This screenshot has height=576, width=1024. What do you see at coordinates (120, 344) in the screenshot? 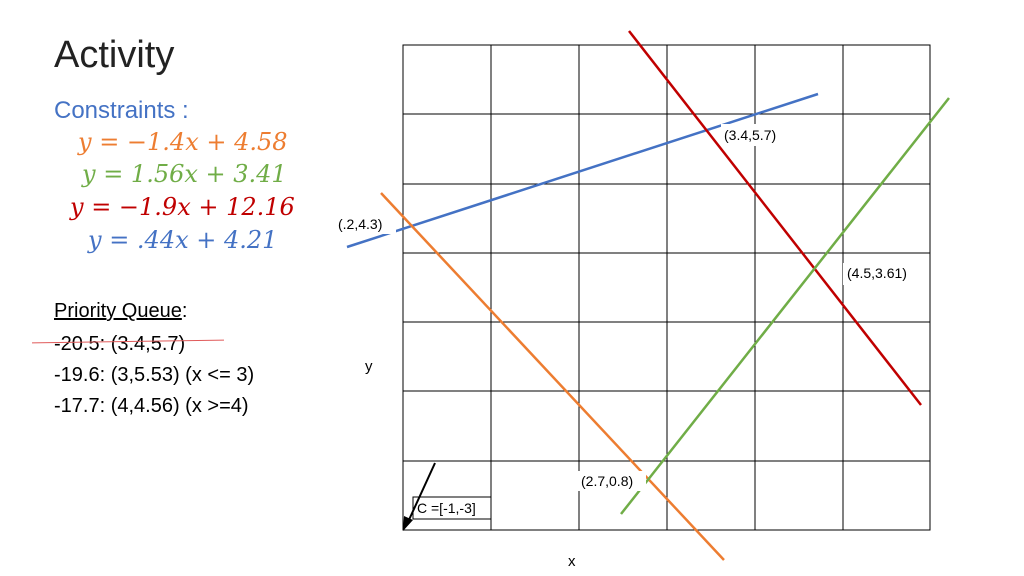
I see `priority-queue-item: -20.5: (3.4,5.7)` at bounding box center [120, 344].